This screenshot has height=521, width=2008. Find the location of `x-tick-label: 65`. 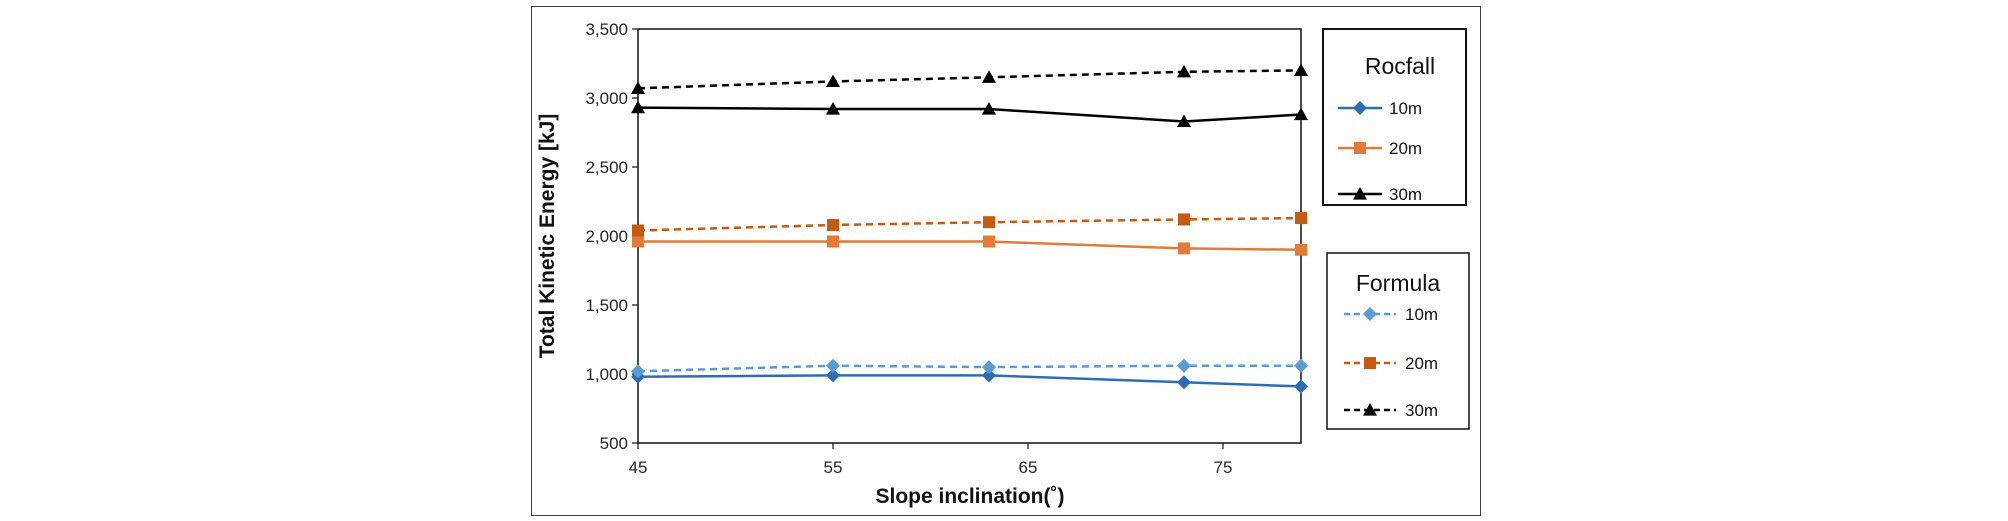

x-tick-label: 65 is located at coordinates (1028, 467).